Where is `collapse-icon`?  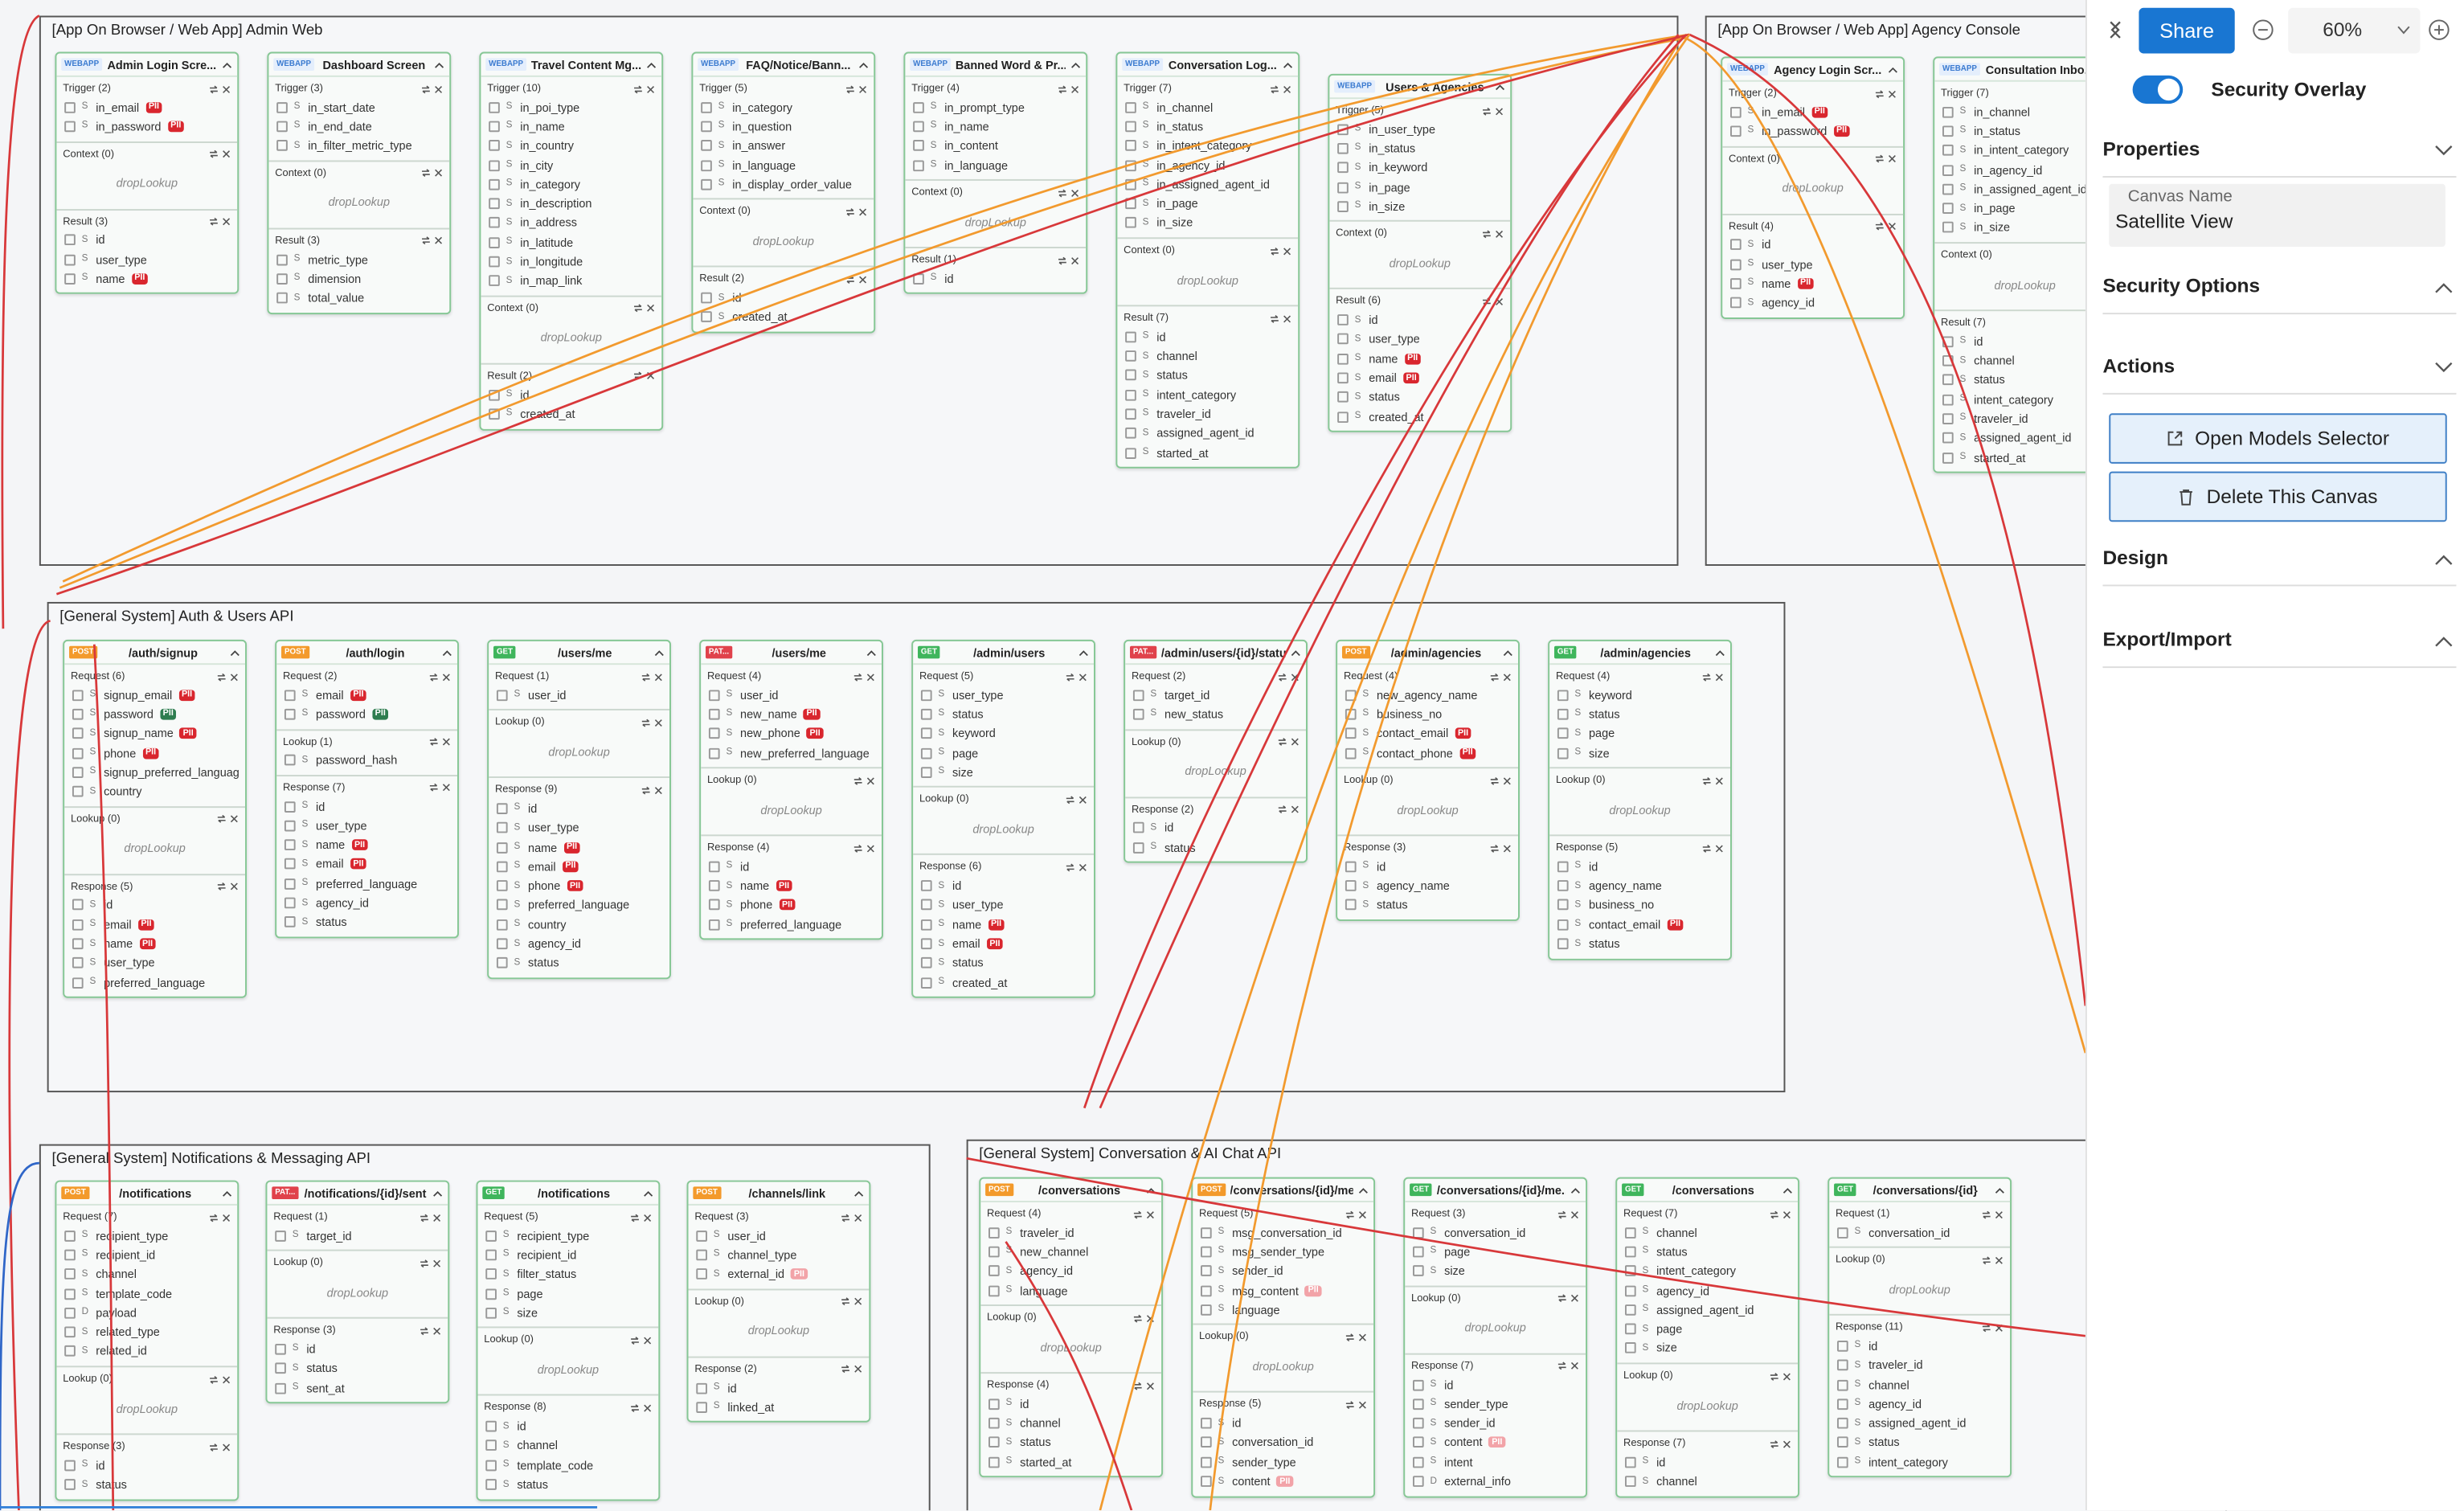
collapse-icon is located at coordinates (2115, 30).